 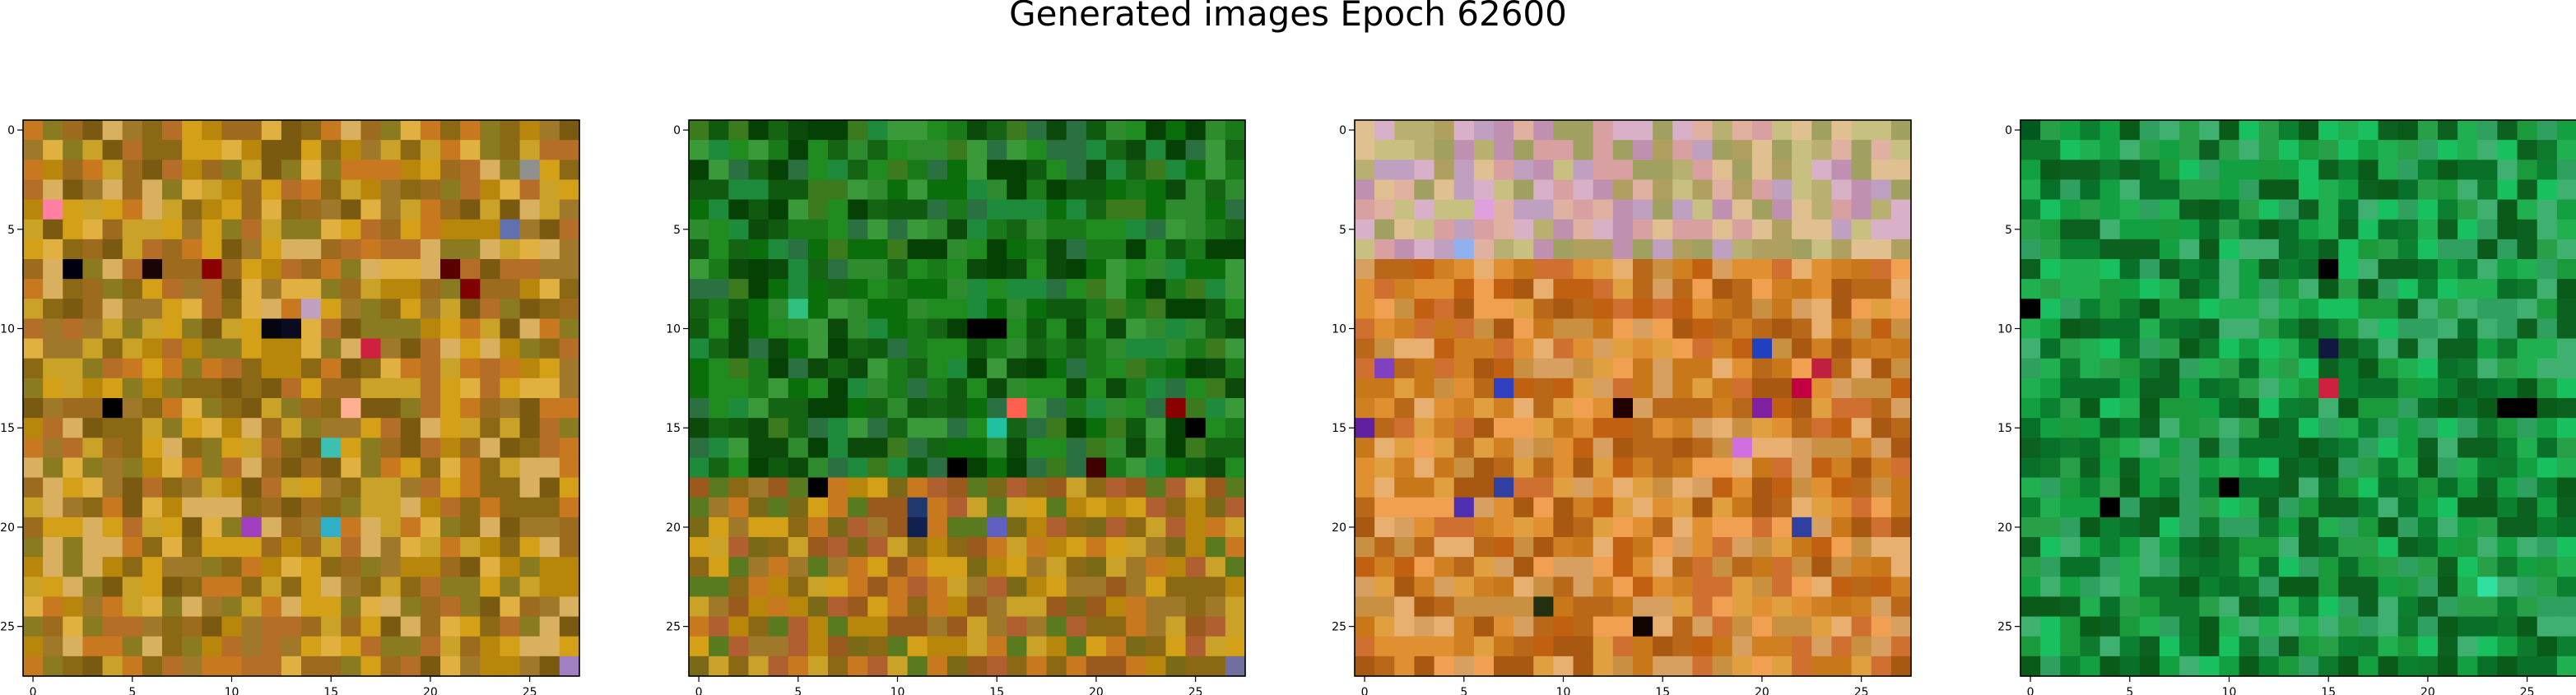 What do you see at coordinates (2129, 690) in the screenshot?
I see `x-tick-label: 5` at bounding box center [2129, 690].